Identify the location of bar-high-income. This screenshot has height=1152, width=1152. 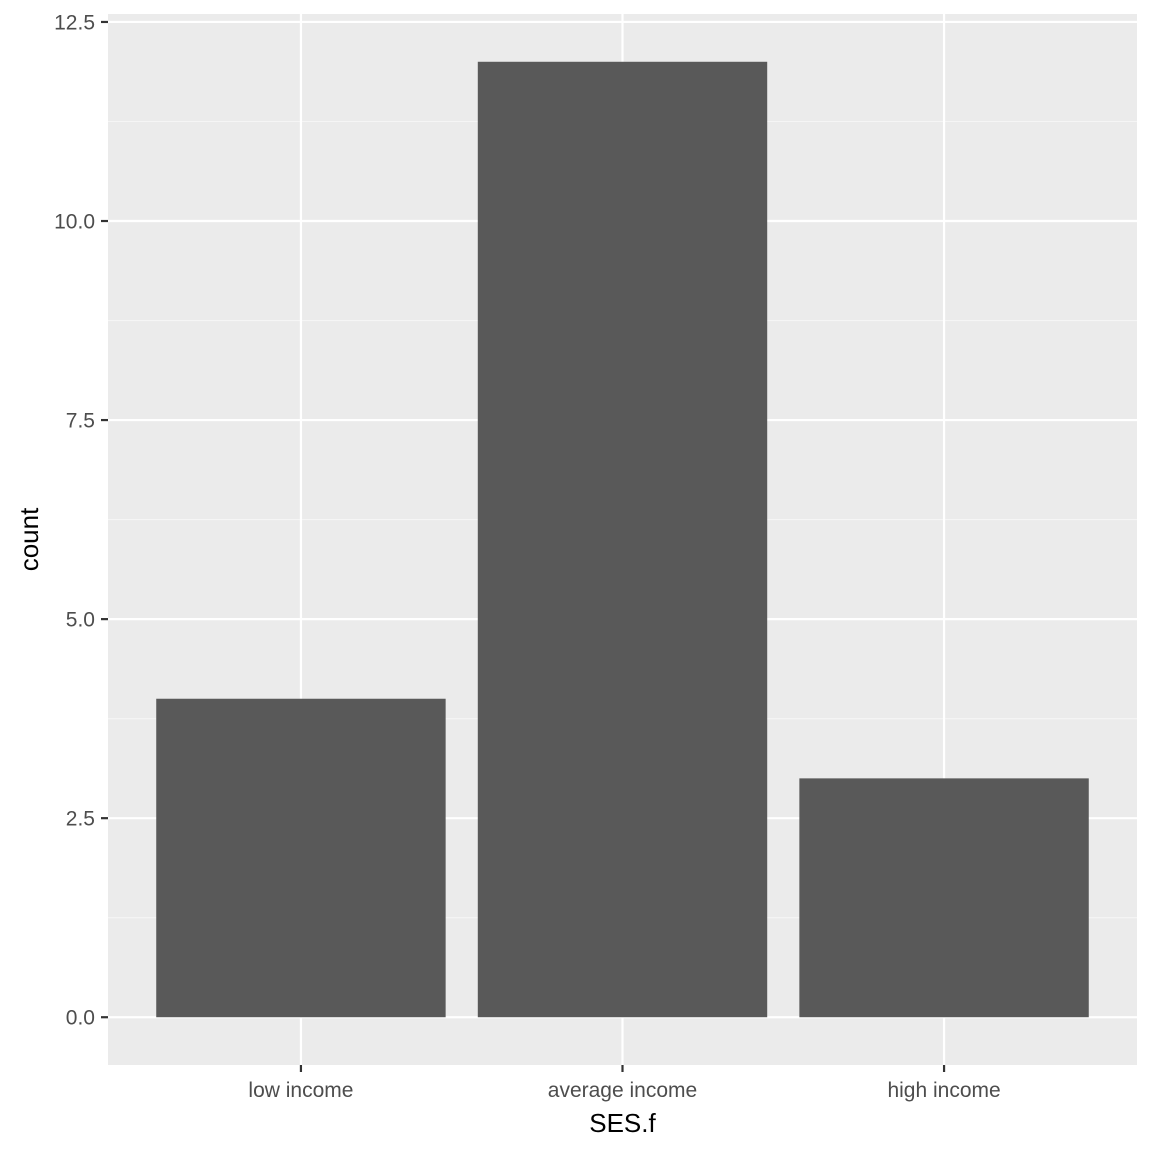
(944, 898).